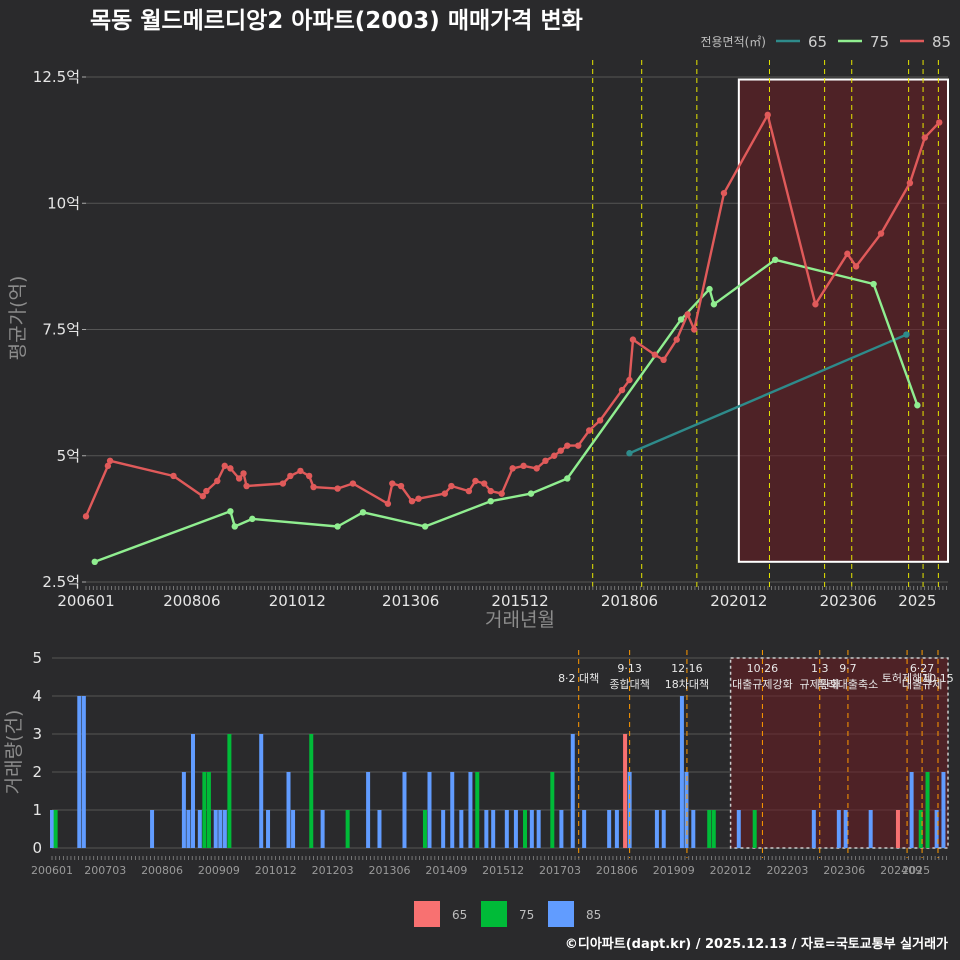  What do you see at coordinates (37, 848) in the screenshot?
I see `volume-y-tick-label: 0` at bounding box center [37, 848].